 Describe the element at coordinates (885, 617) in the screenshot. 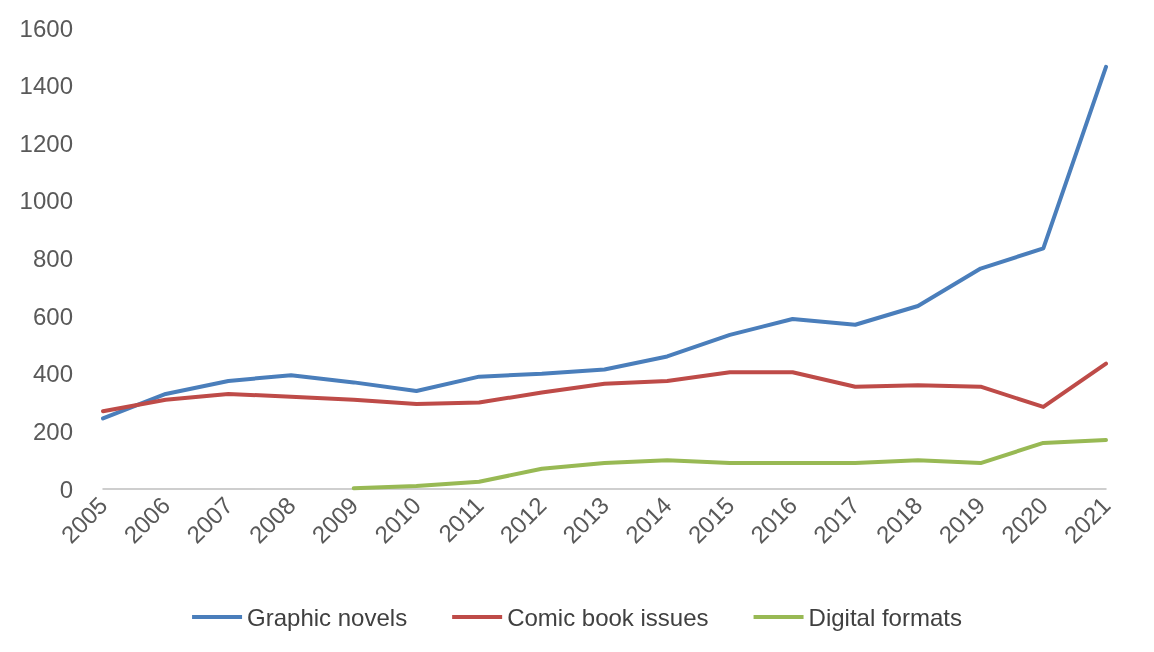

I see `legend-label: Digital formats` at that location.